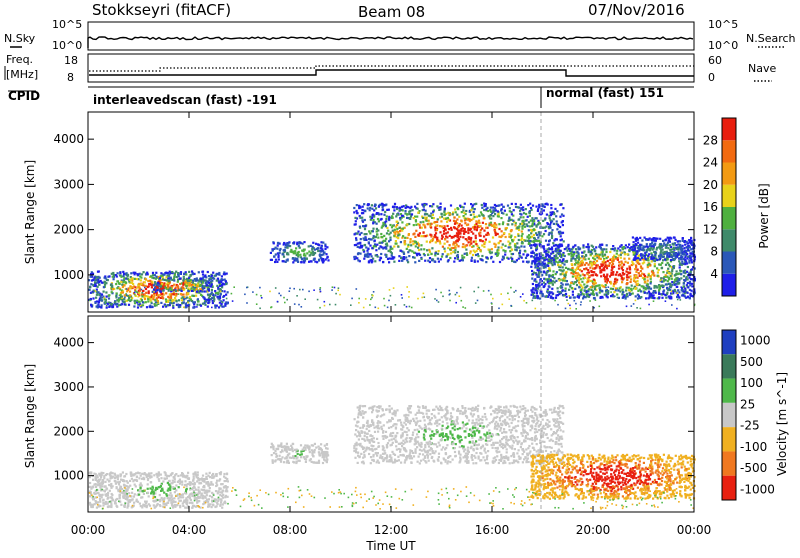 This screenshot has width=800, height=558. Describe the element at coordinates (729, 263) in the screenshot. I see `colorbar-swatch` at that location.